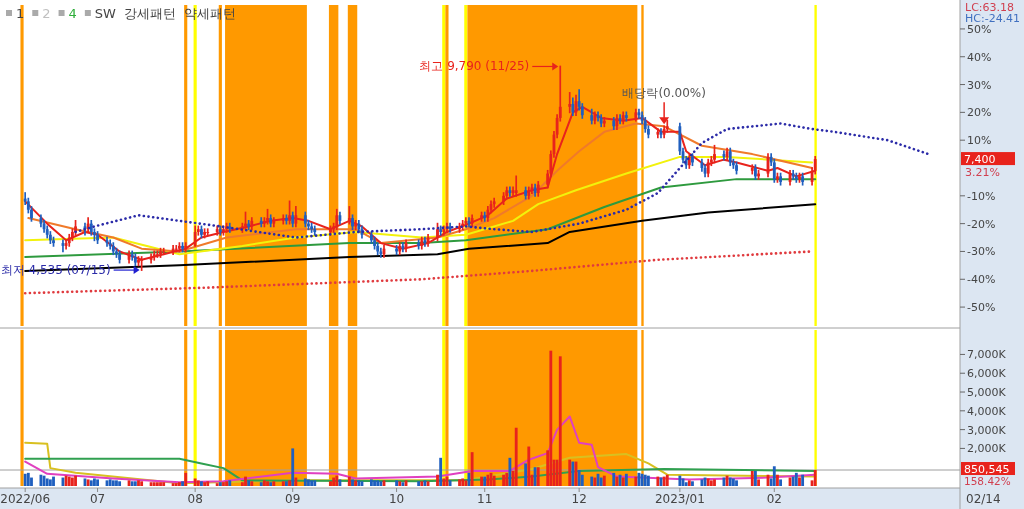 The height and width of the screenshot is (509, 1024). I want to click on x-tick-label: 11, so click(485, 499).